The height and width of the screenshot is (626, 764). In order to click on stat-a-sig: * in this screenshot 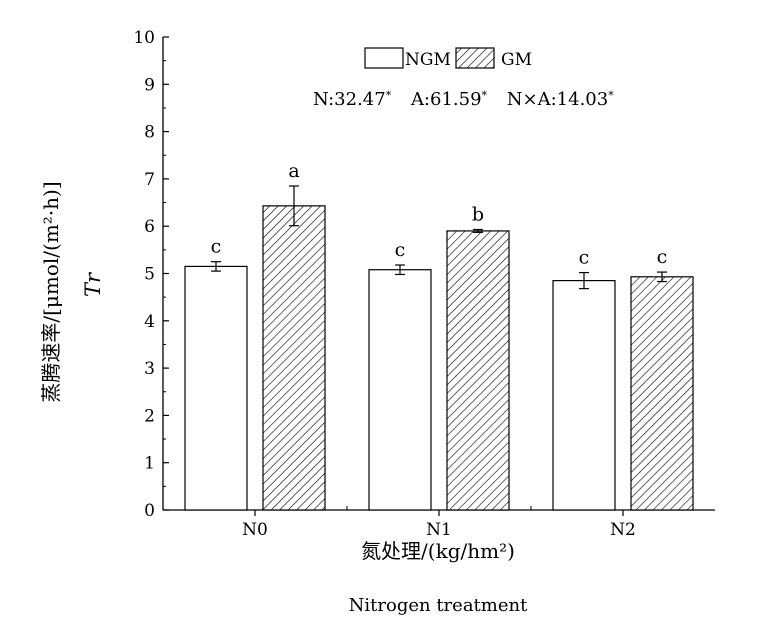, I will do `click(485, 95)`.